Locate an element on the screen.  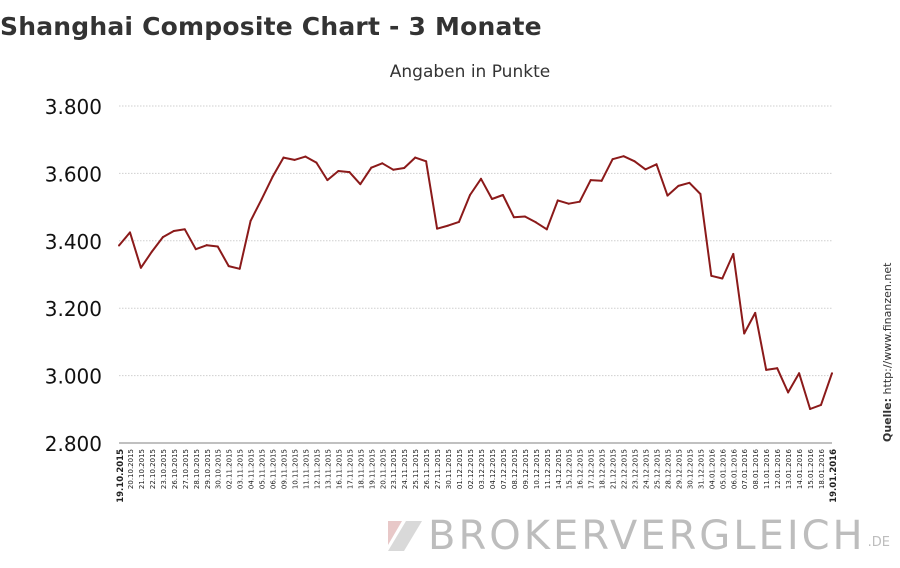
x-tick-label: 30.10.2015 is located at coordinates (219, 469).